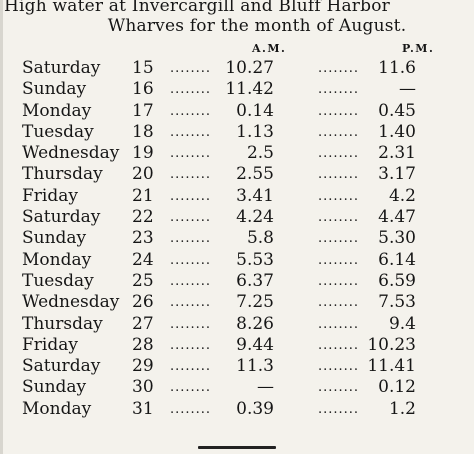  Describe the element at coordinates (255, 280) in the screenshot. I see `am-time-cell: 6.37` at that location.